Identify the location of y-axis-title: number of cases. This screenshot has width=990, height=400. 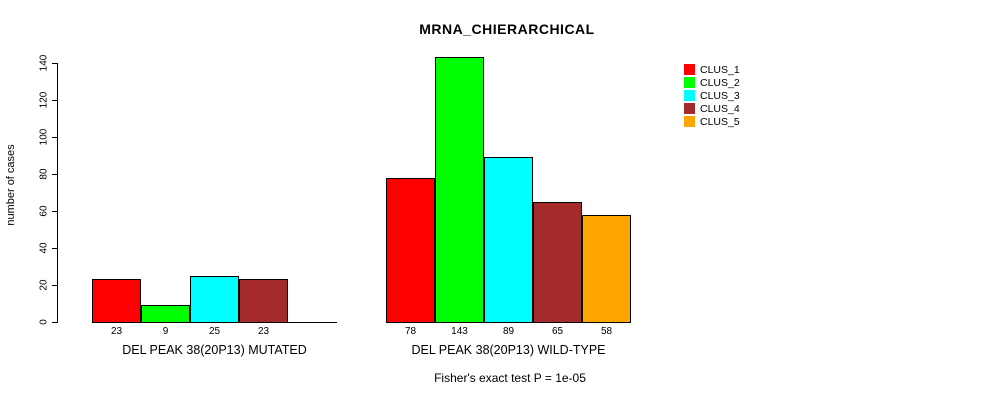
(11, 185).